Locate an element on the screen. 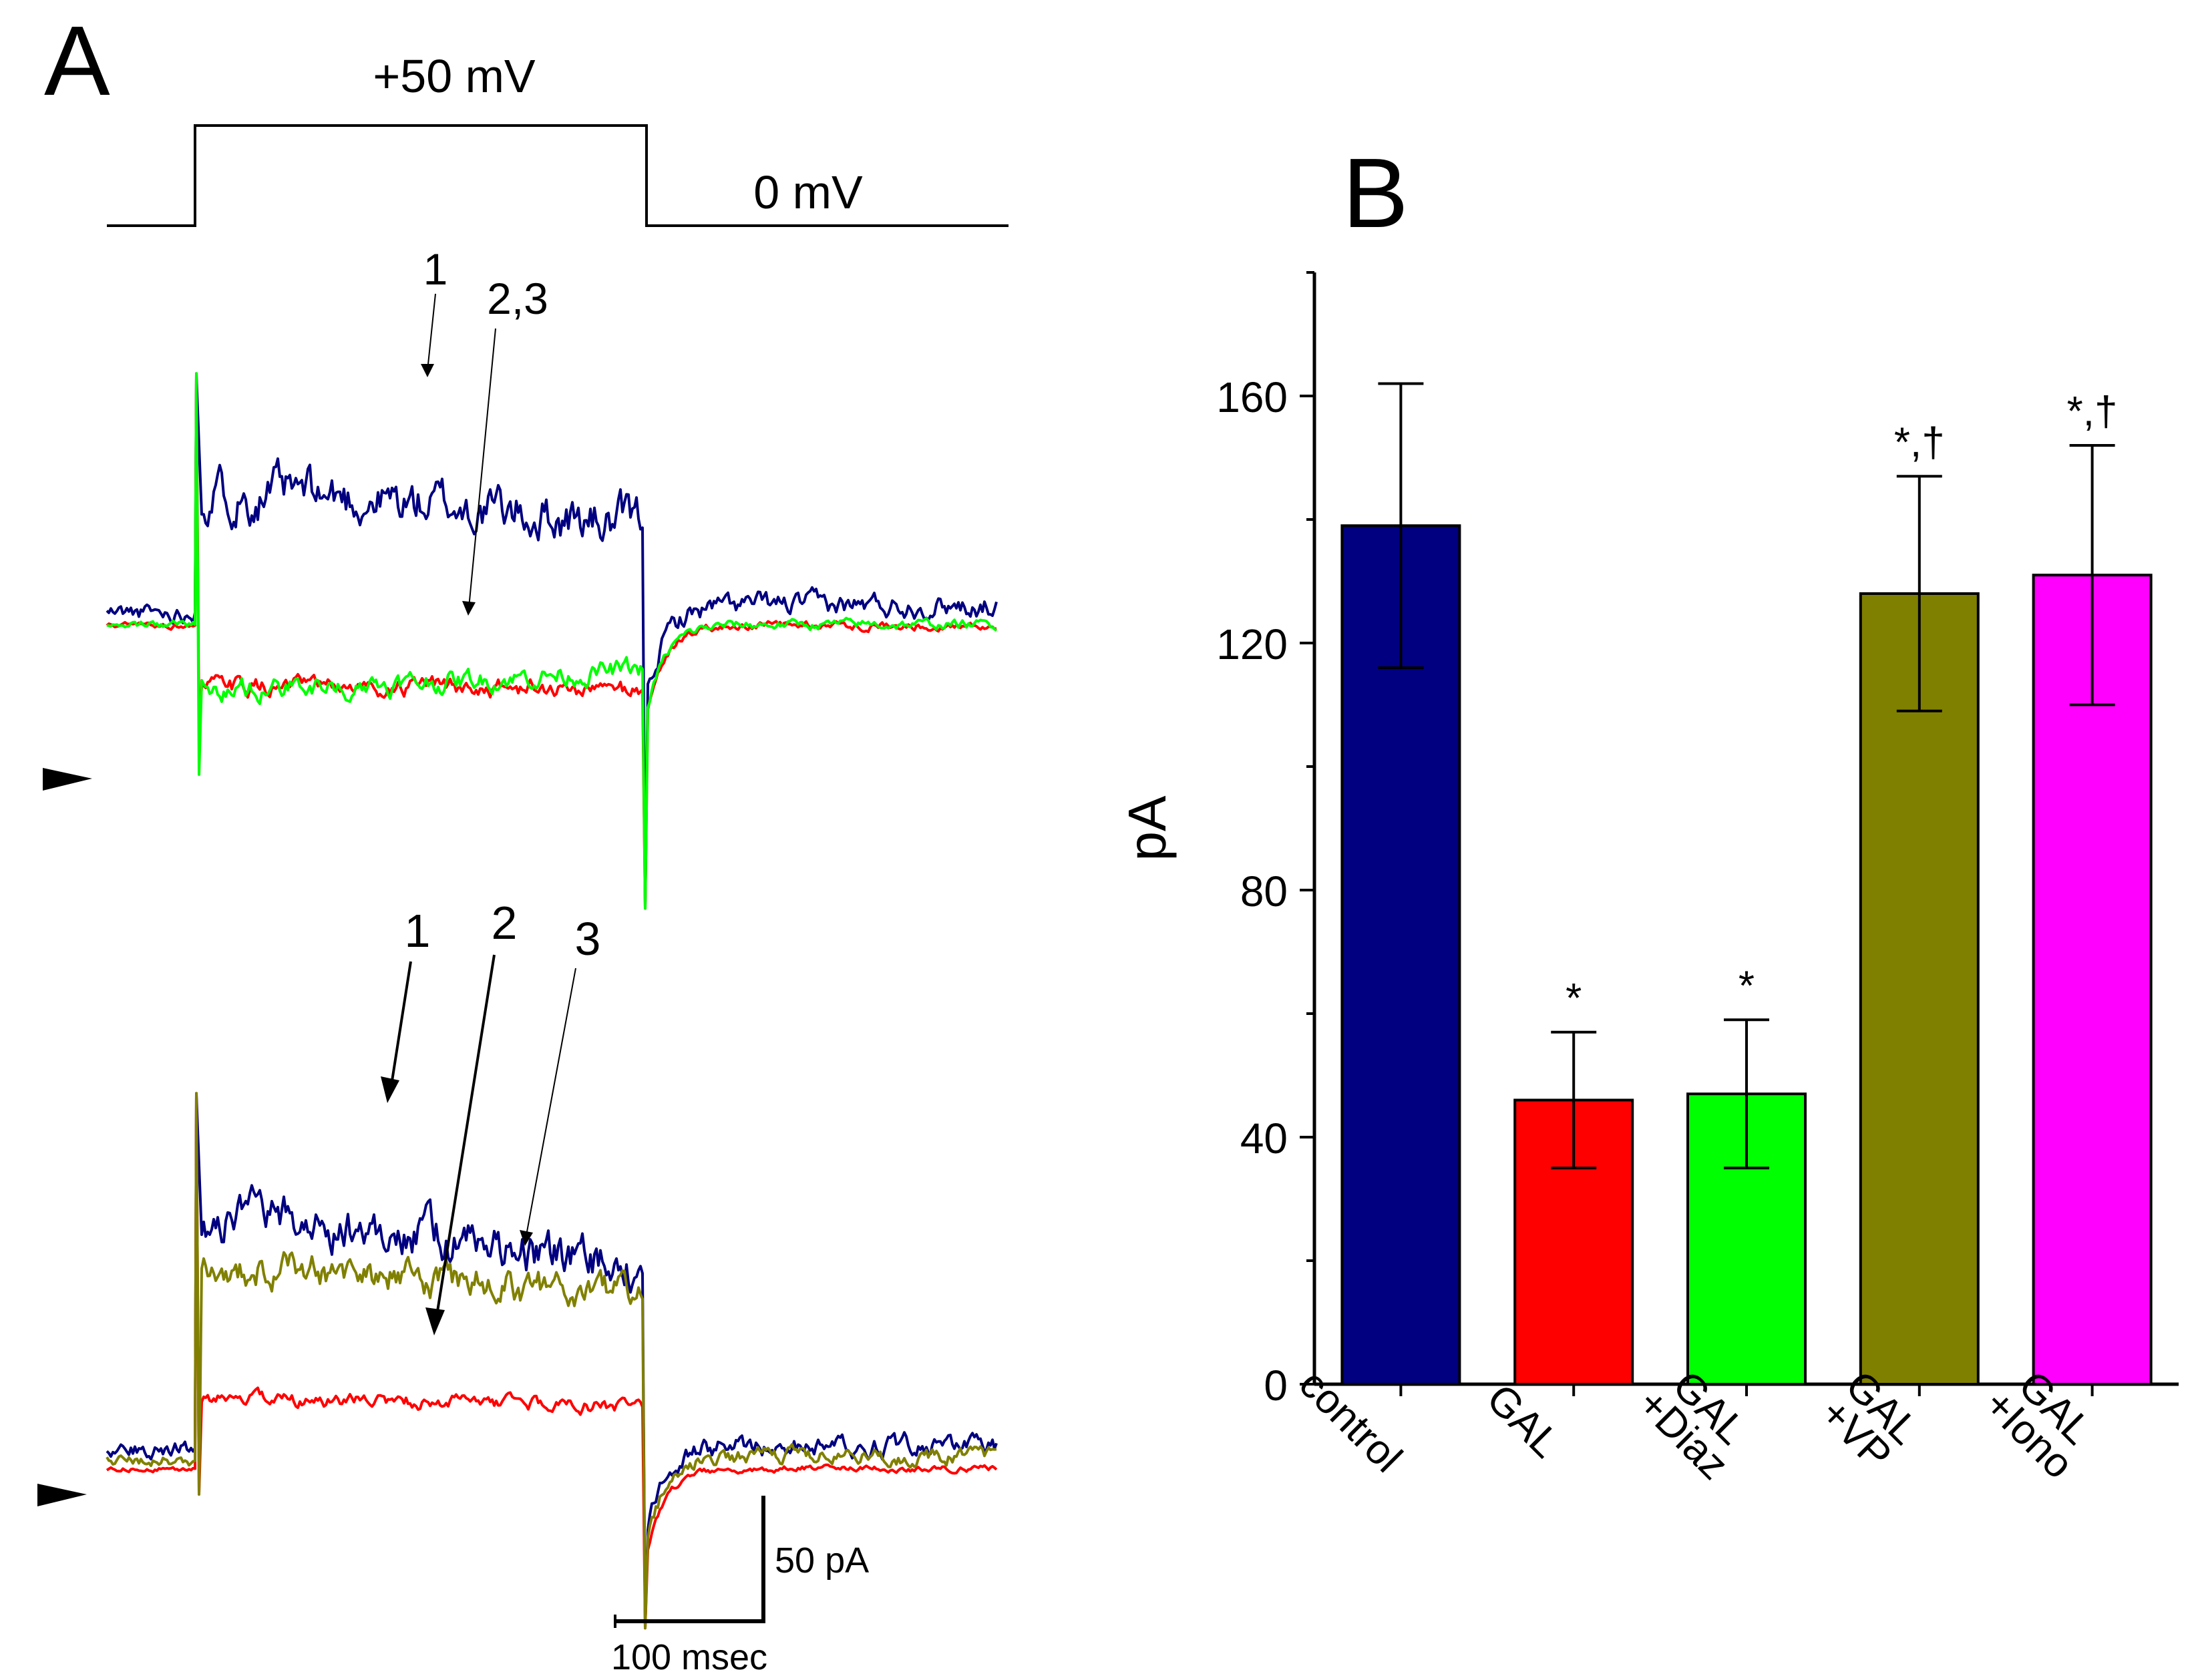 The width and height of the screenshot is (2188, 1680). top-trace-label-1: 1 is located at coordinates (435, 269).